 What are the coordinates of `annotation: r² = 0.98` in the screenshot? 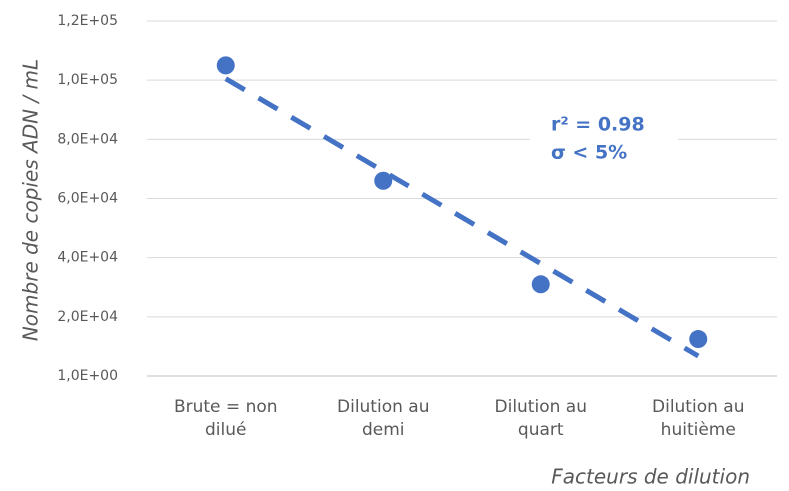 It's located at (598, 125).